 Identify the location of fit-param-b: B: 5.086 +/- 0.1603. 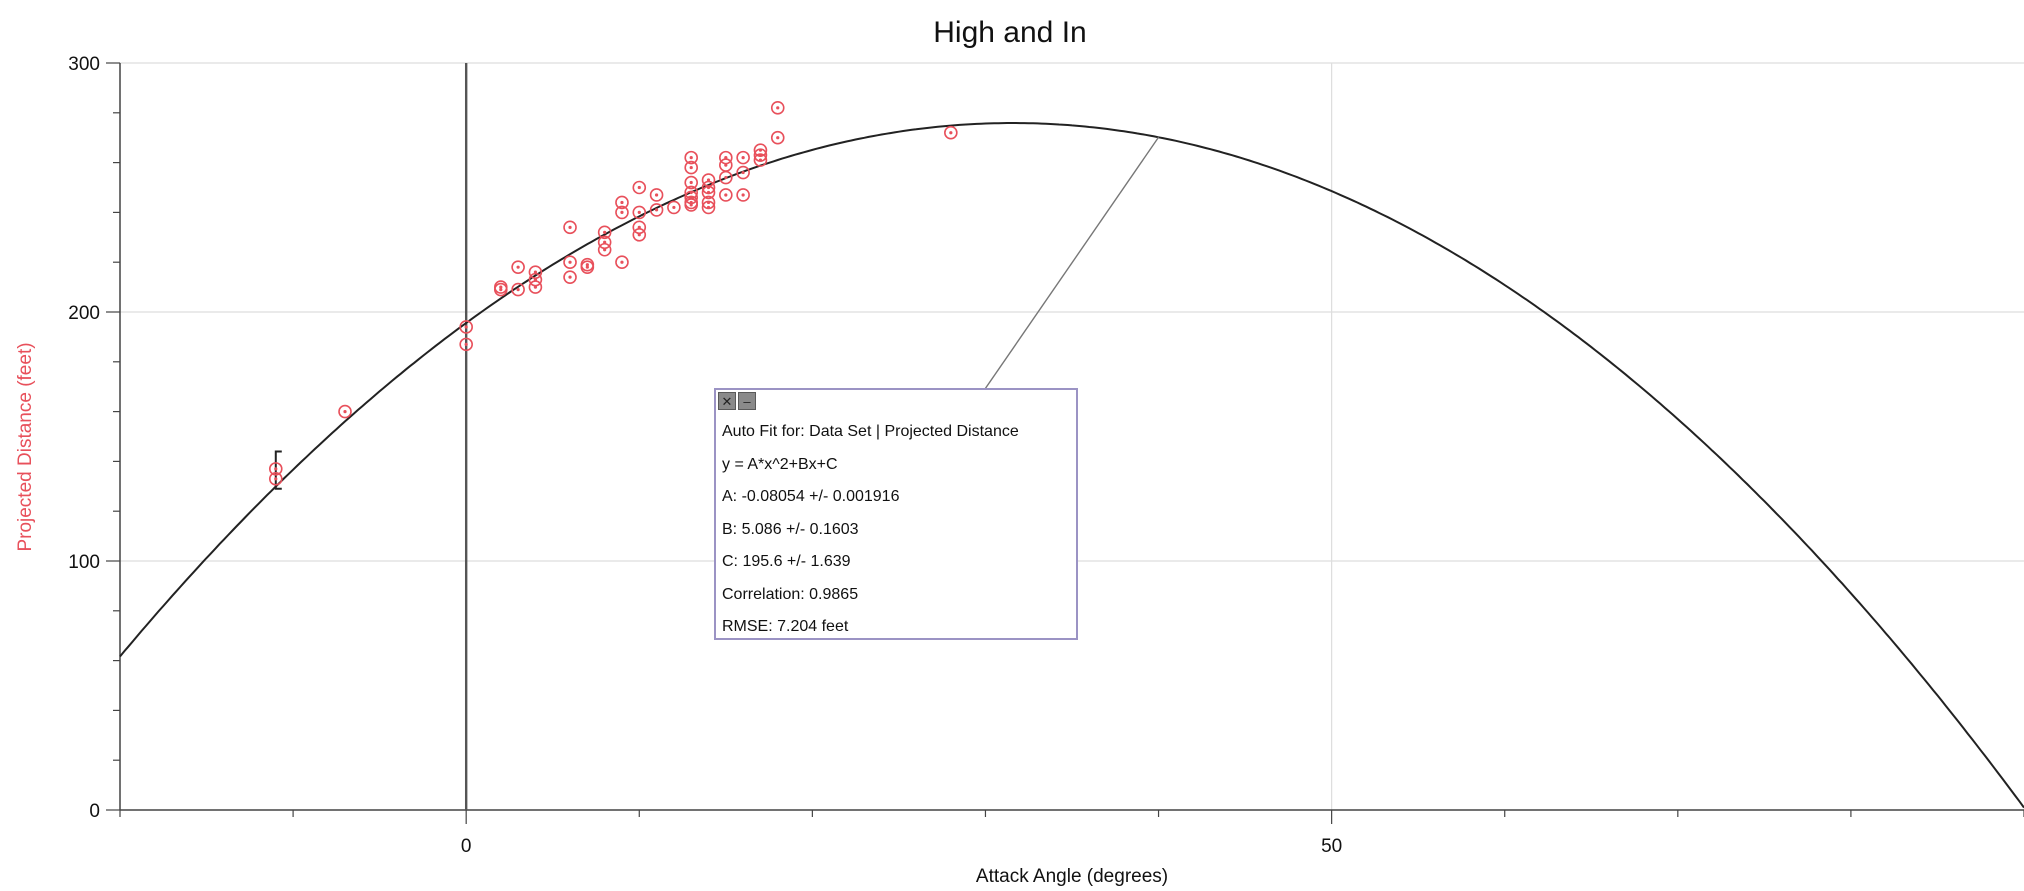
(790, 529).